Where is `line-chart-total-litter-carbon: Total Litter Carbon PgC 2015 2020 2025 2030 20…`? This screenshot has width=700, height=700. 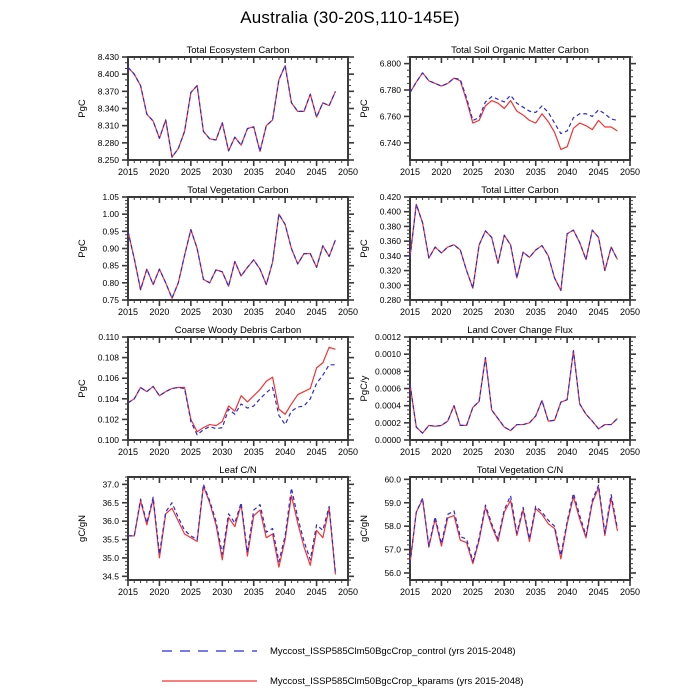
line-chart-total-litter-carbon: Total Litter Carbon PgC 2015 2020 2025 2030 20… is located at coordinates (499, 251).